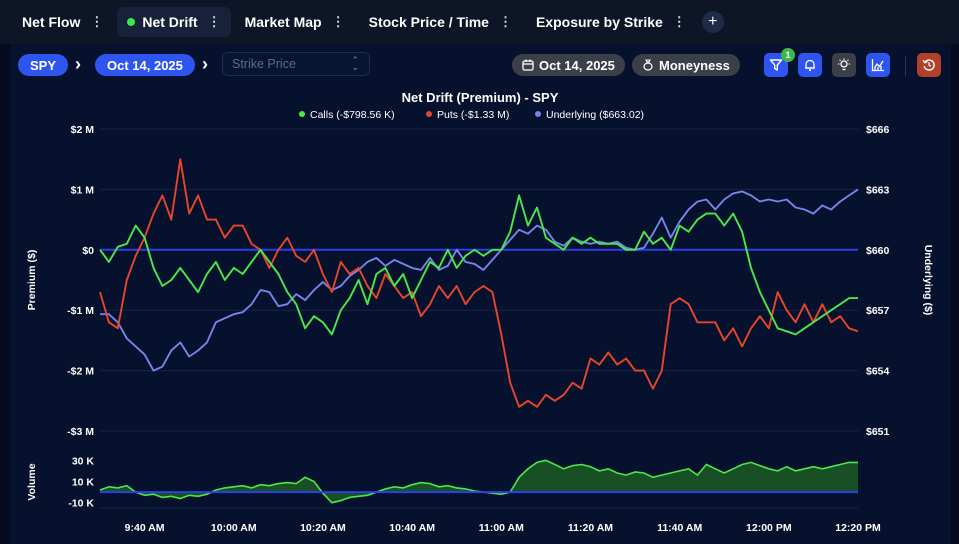  What do you see at coordinates (323, 528) in the screenshot?
I see `x-tick-label: 10:20 AM` at bounding box center [323, 528].